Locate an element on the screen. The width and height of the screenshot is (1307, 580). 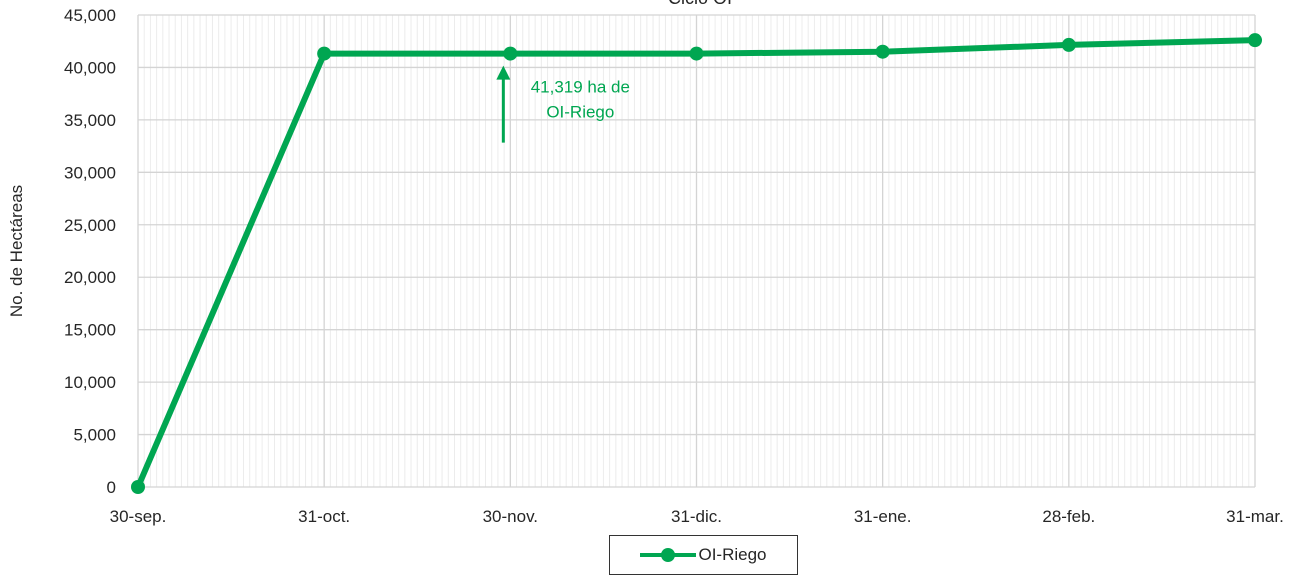
x-tick-label: 31-ene. is located at coordinates (883, 516).